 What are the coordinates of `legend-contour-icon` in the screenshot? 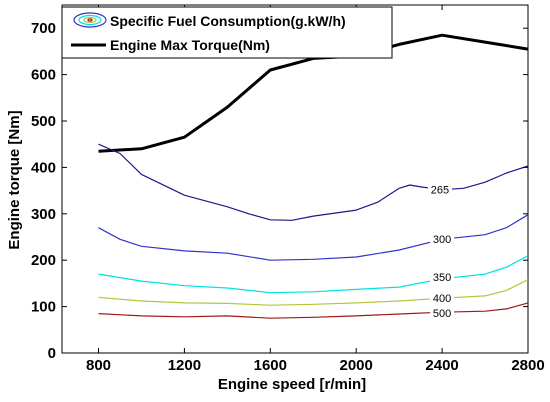 It's located at (90, 20).